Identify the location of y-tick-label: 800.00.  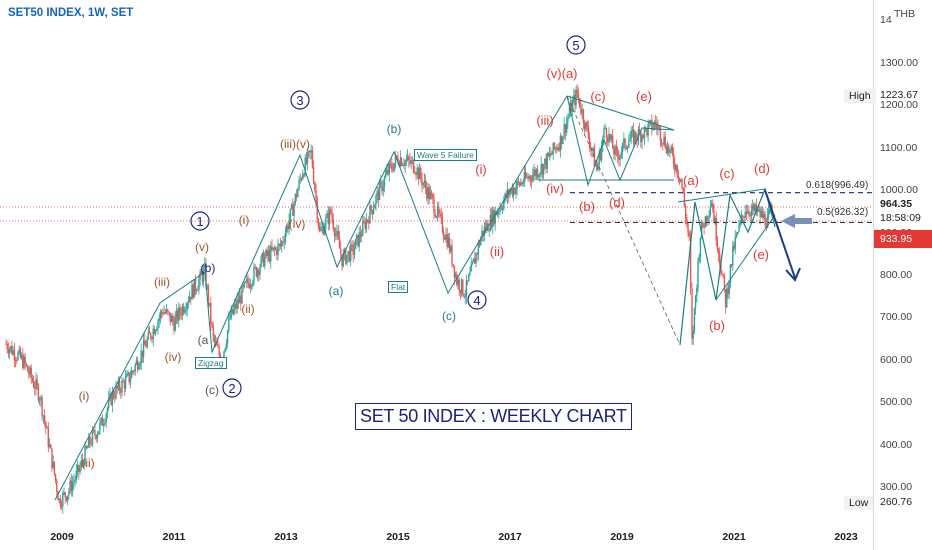
(896, 275).